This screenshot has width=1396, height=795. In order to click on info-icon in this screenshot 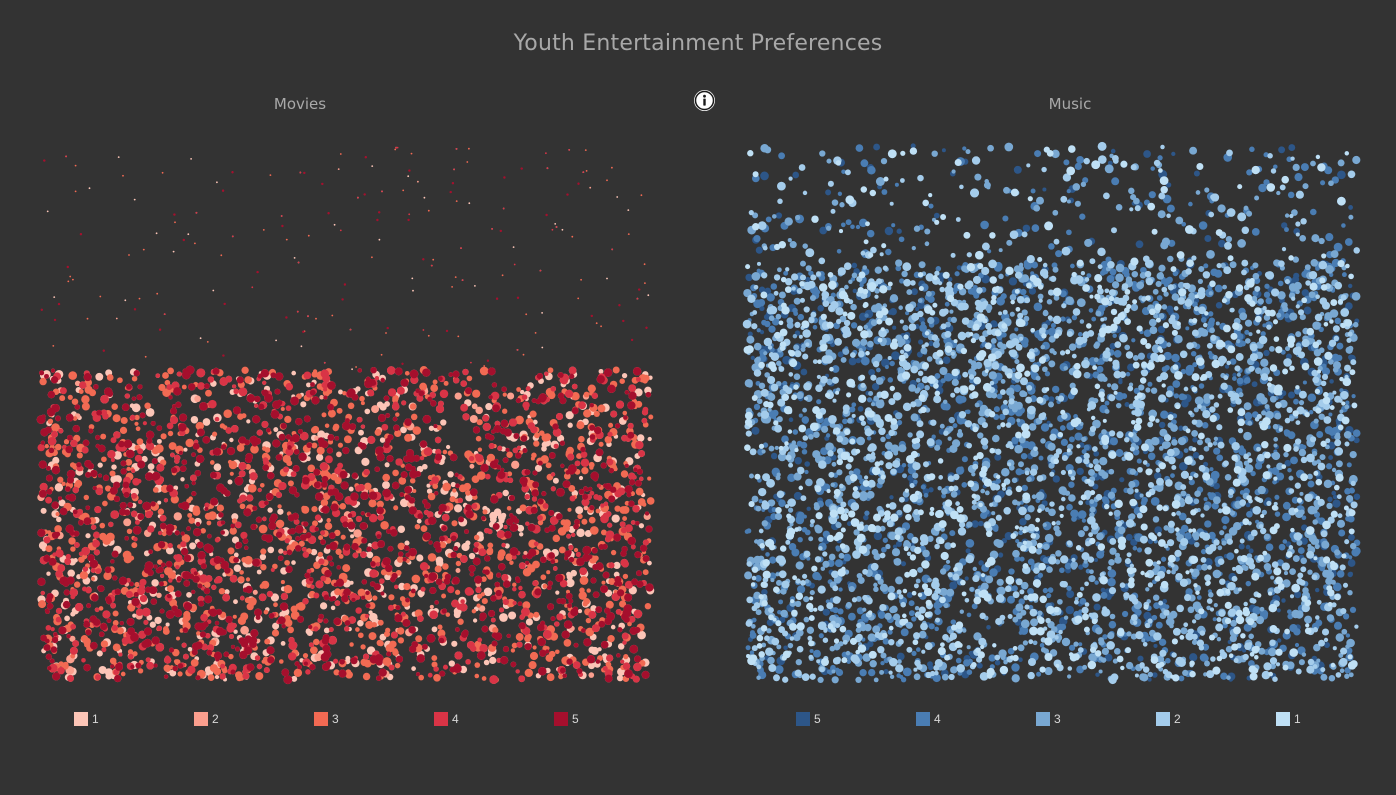, I will do `click(704, 100)`.